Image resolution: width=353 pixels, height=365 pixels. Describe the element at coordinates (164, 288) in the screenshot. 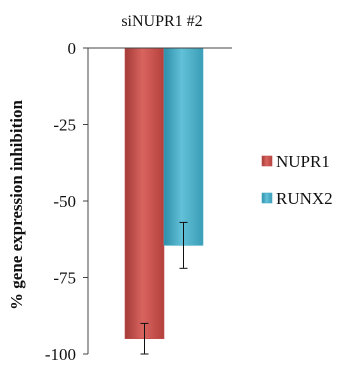

I see `error-bars` at that location.